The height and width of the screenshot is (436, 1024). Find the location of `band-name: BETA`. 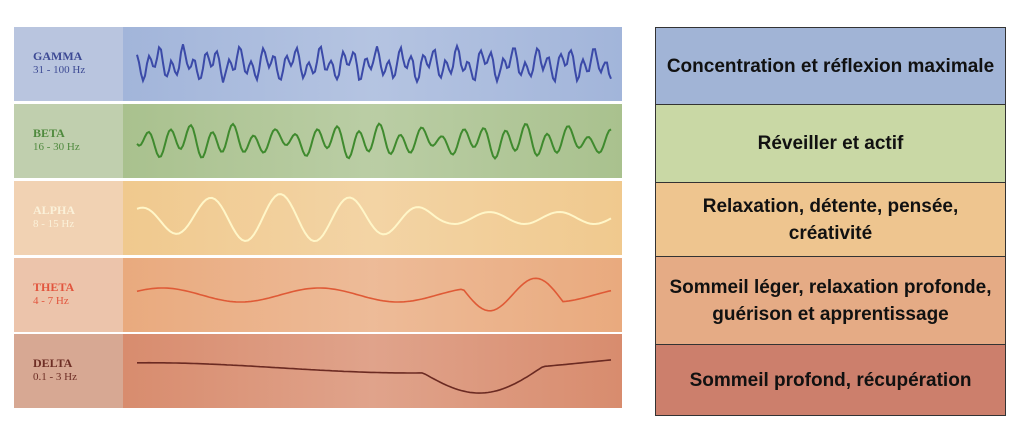

band-name: BETA is located at coordinates (49, 133).